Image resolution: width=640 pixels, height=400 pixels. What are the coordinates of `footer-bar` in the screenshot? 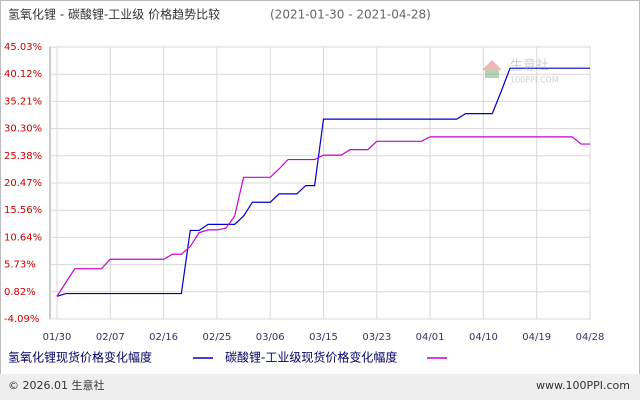 It's located at (320, 387).